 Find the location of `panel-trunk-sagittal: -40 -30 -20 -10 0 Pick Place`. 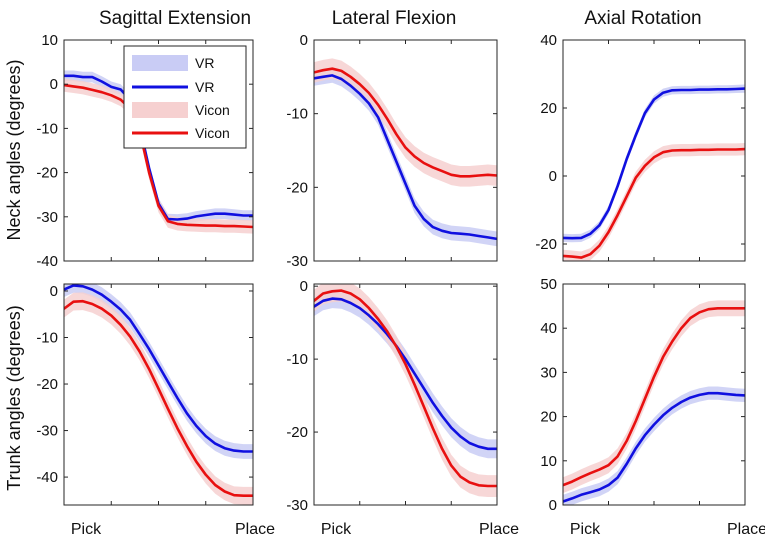

panel-trunk-sagittal: -40 -30 -20 -10 0 Pick Place is located at coordinates (155, 410).